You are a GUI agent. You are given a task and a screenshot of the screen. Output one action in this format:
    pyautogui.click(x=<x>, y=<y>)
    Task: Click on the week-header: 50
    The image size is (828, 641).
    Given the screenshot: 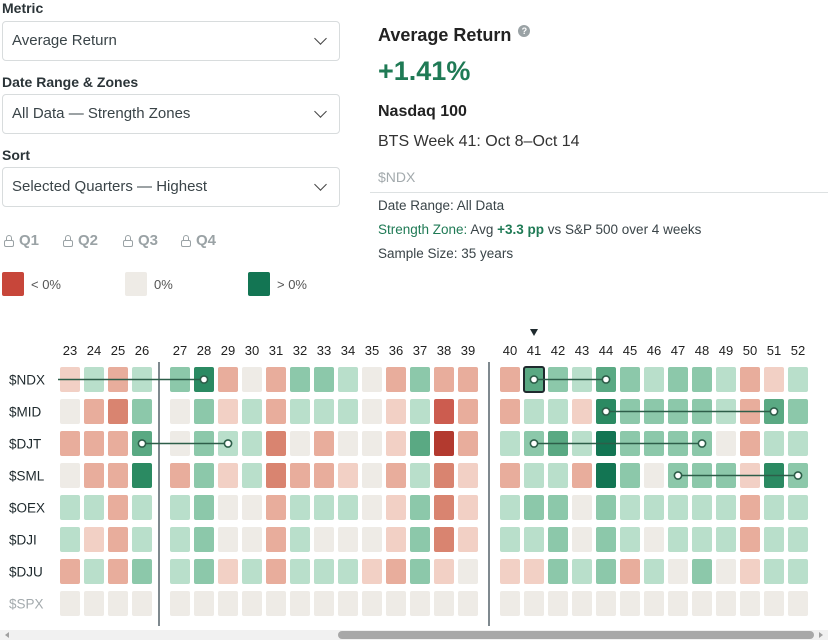 What is the action you would take?
    pyautogui.click(x=750, y=350)
    